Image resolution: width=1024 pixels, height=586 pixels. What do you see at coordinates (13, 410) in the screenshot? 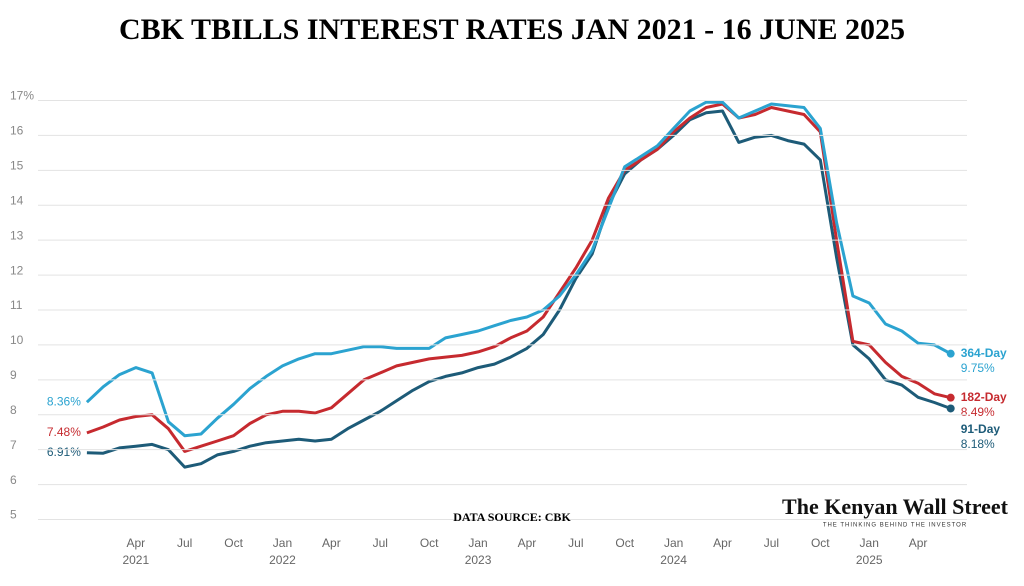
I see `y-tick-label: 8` at bounding box center [13, 410].